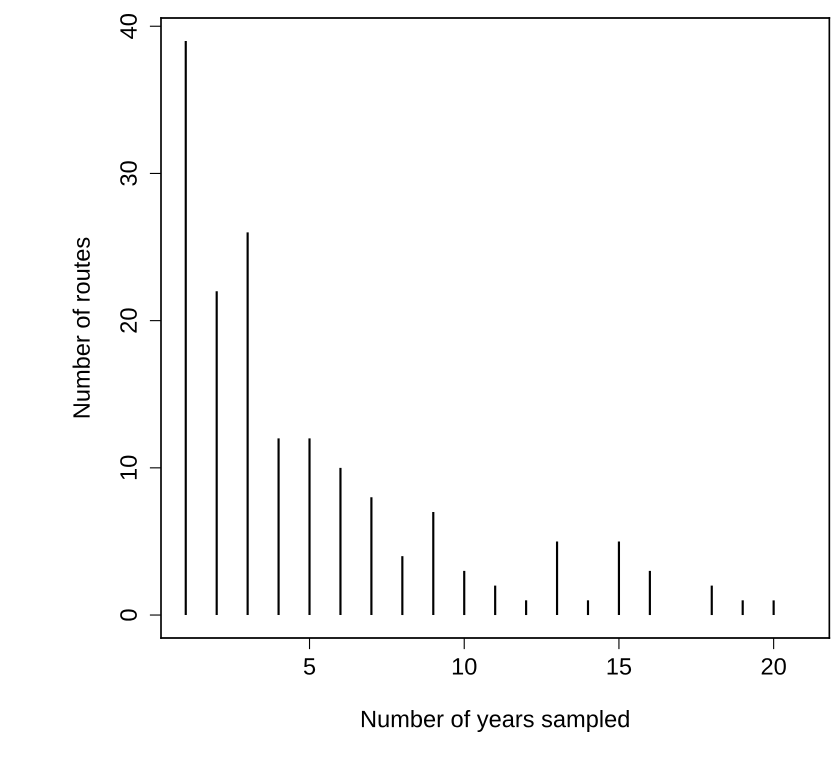 The height and width of the screenshot is (780, 831). Describe the element at coordinates (310, 666) in the screenshot. I see `x-tick-label: 5` at that location.